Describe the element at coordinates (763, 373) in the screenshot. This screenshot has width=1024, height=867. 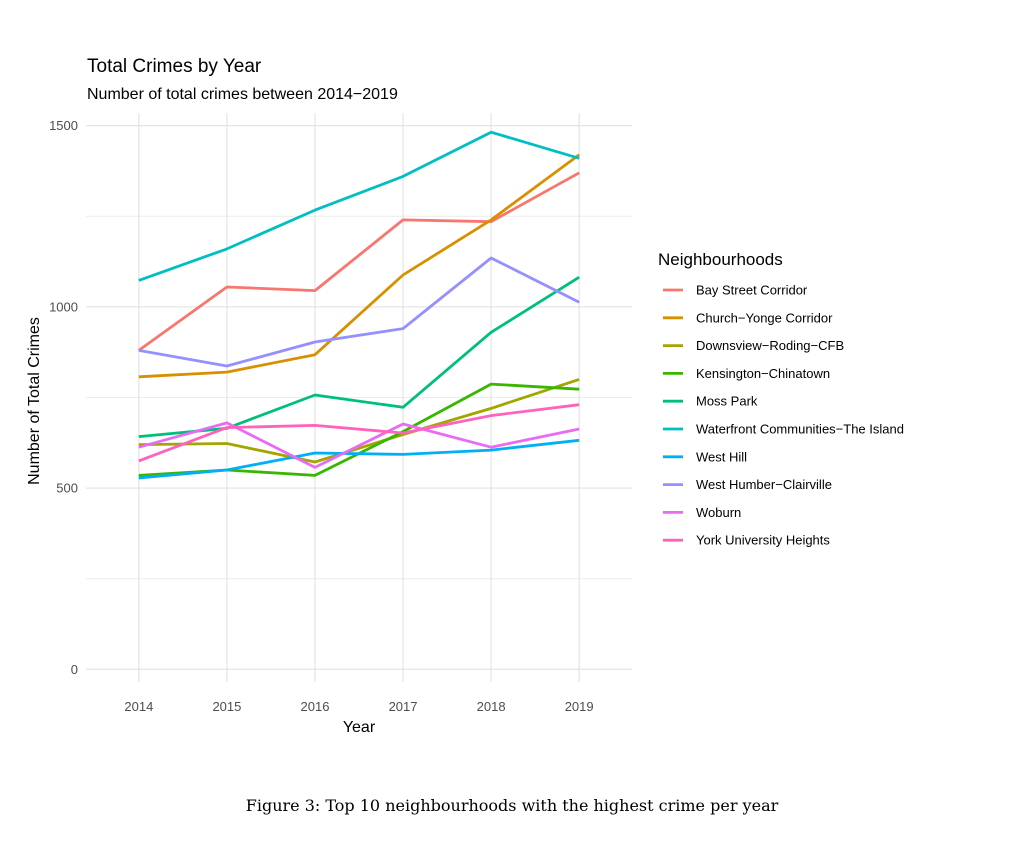
I see `legend-label: Kensington−Chinatown` at that location.